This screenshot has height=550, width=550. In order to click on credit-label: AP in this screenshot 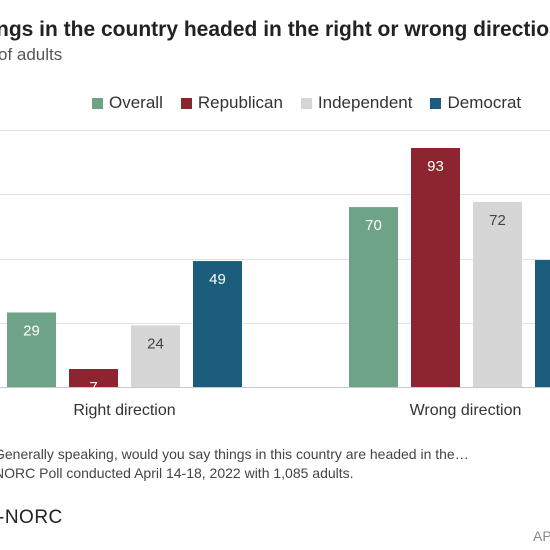, I will do `click(541, 536)`.